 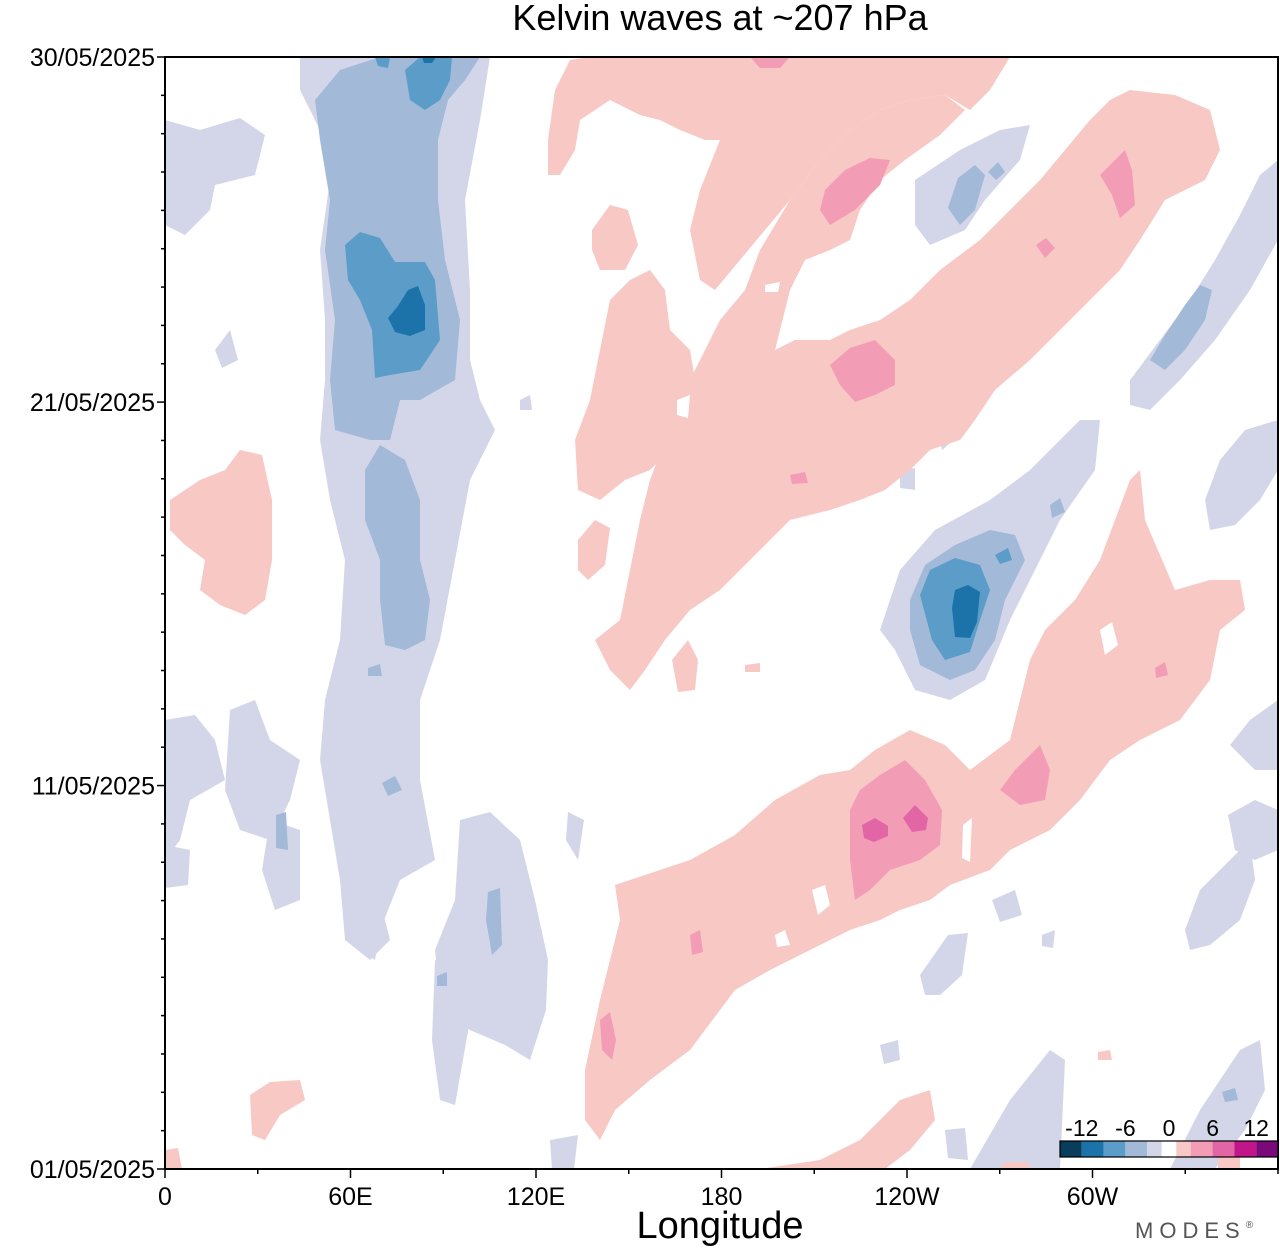 I want to click on colorbar: -12 -6 0 6 12, so click(x=1169, y=1136).